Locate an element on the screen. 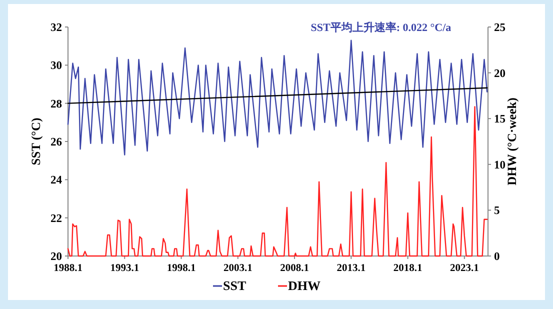 The width and height of the screenshot is (553, 309). y-tick-label: 24 is located at coordinates (56, 180).